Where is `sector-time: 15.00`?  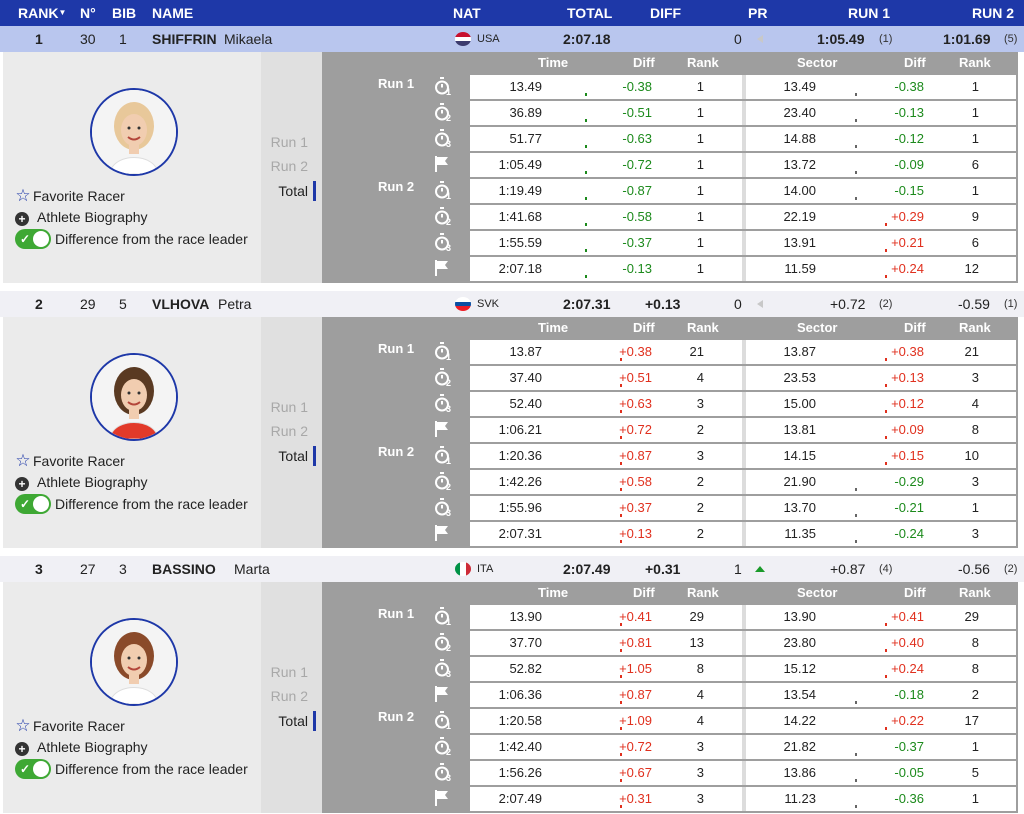 sector-time: 15.00 is located at coordinates (799, 403).